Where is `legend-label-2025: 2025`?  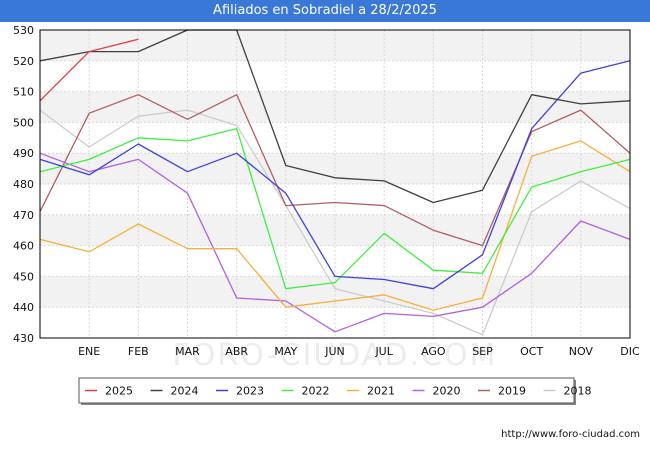
legend-label-2025: 2025 is located at coordinates (119, 391).